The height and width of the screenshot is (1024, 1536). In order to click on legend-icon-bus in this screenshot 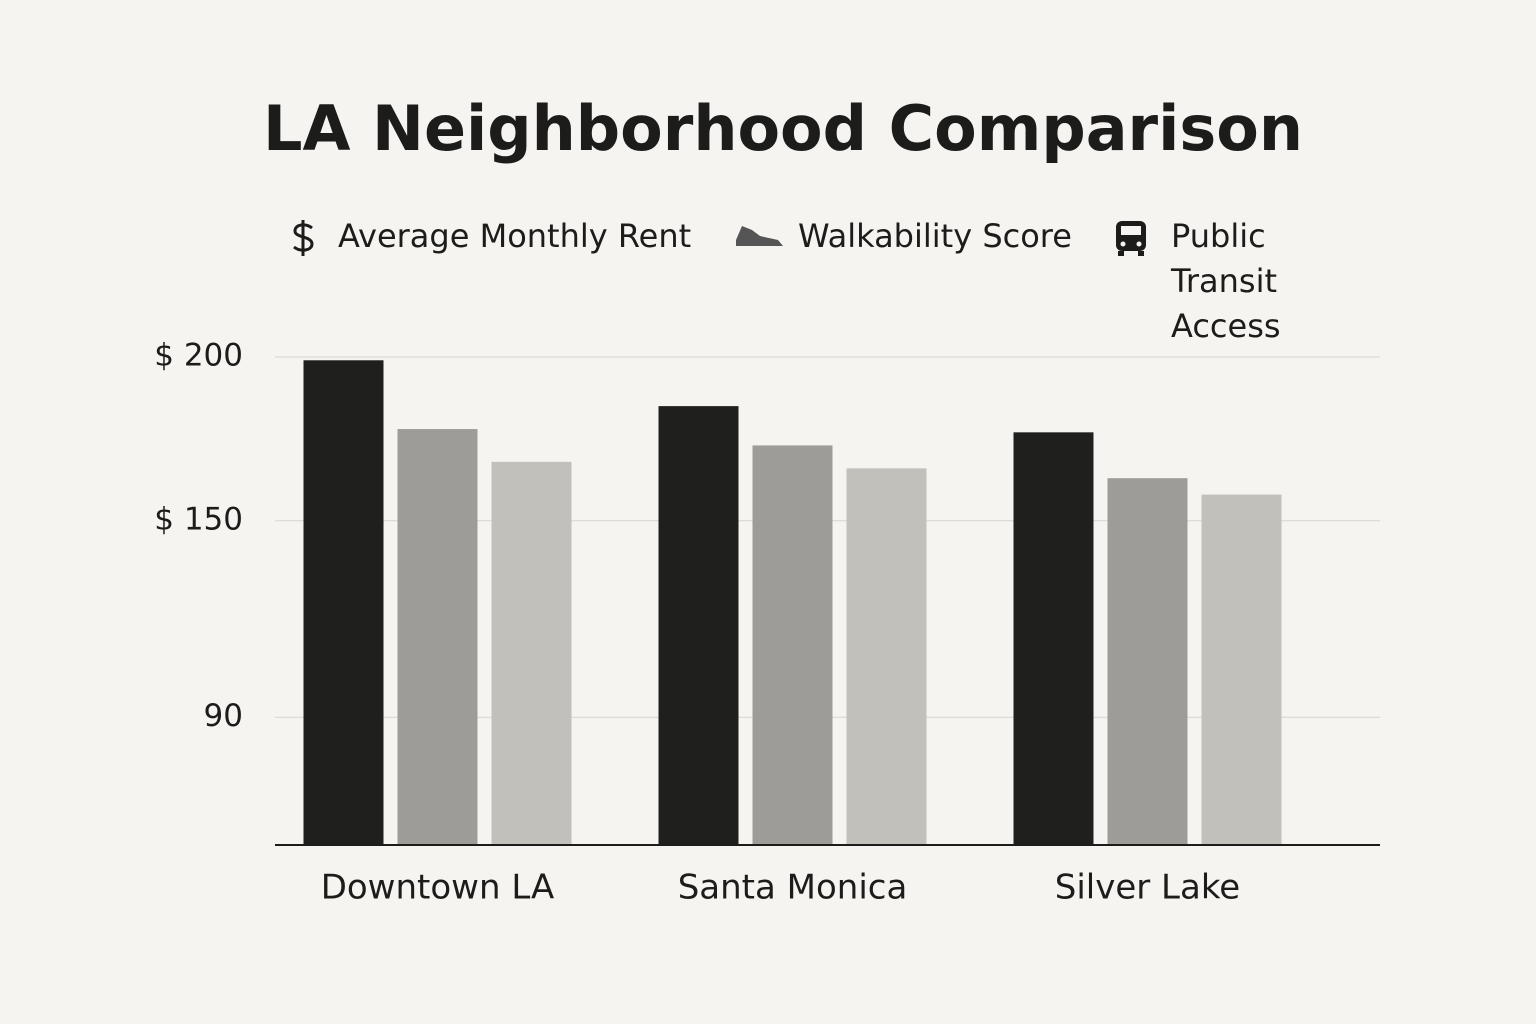, I will do `click(1131, 238)`.